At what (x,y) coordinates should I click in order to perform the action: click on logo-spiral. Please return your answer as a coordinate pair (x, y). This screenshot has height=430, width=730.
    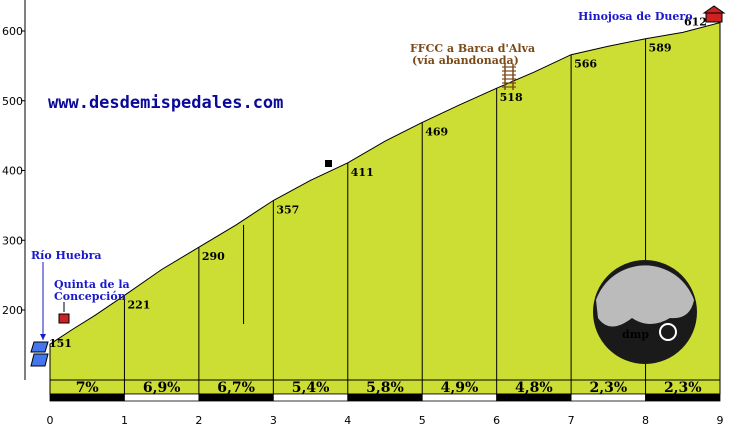
    Looking at the image, I should click on (668, 332).